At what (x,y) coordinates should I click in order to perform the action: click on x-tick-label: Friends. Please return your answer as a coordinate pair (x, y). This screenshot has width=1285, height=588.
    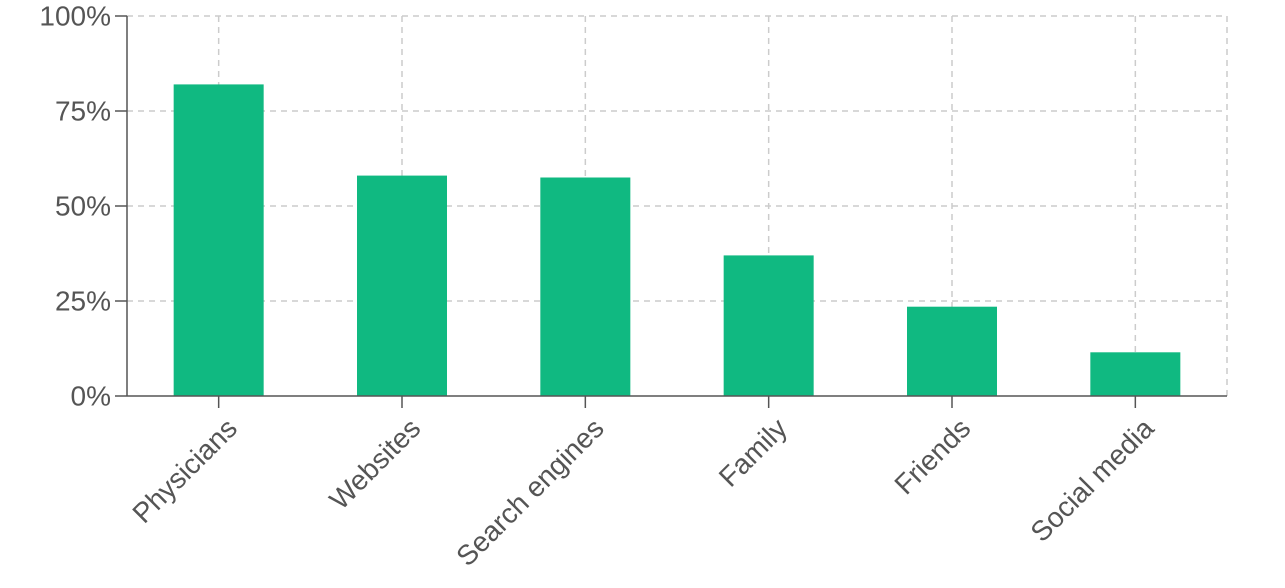
    Looking at the image, I should click on (932, 456).